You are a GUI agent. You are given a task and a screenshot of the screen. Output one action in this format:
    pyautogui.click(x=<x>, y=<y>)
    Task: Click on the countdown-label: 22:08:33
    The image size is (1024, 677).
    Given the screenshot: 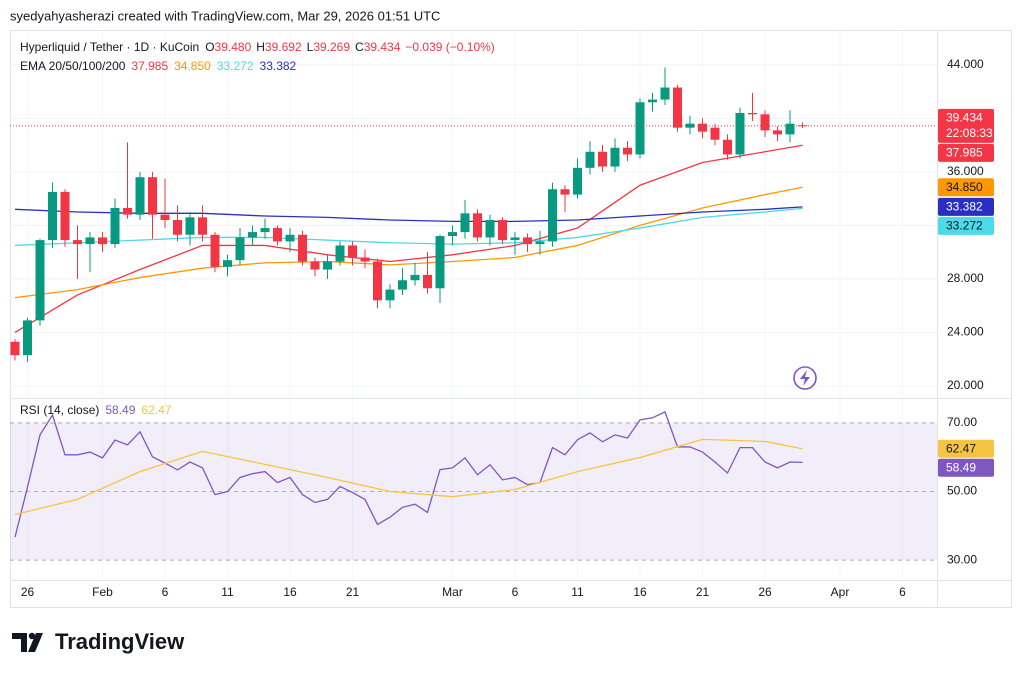 What is the action you would take?
    pyautogui.click(x=969, y=133)
    